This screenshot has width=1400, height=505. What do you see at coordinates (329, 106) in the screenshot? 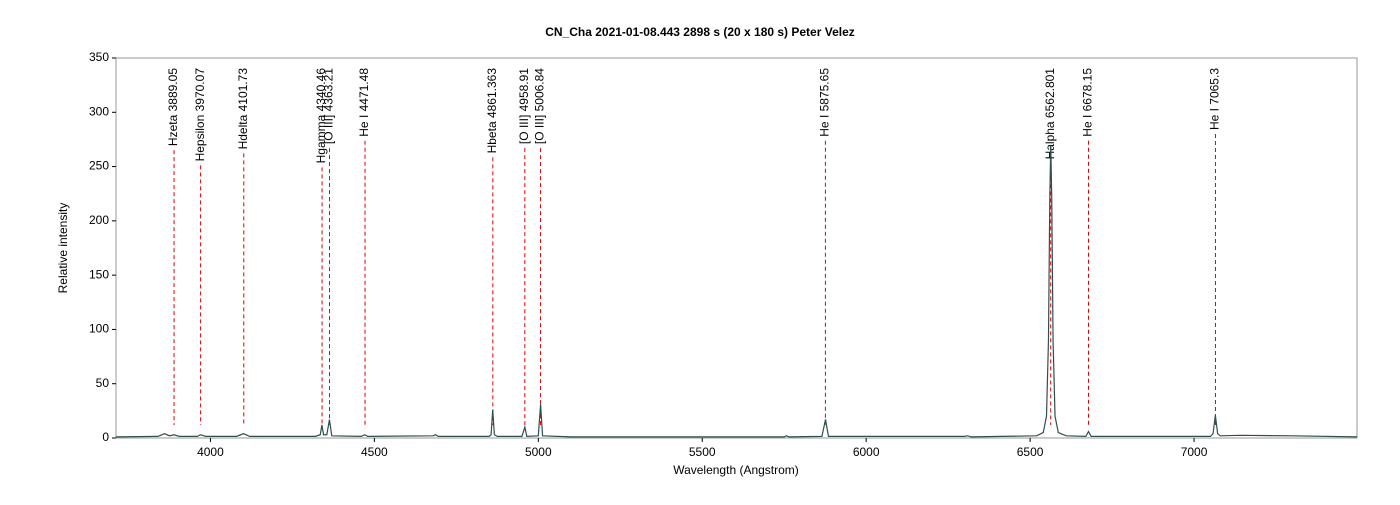
I see `line-annotation-label: [O III] 4363.21` at bounding box center [329, 106].